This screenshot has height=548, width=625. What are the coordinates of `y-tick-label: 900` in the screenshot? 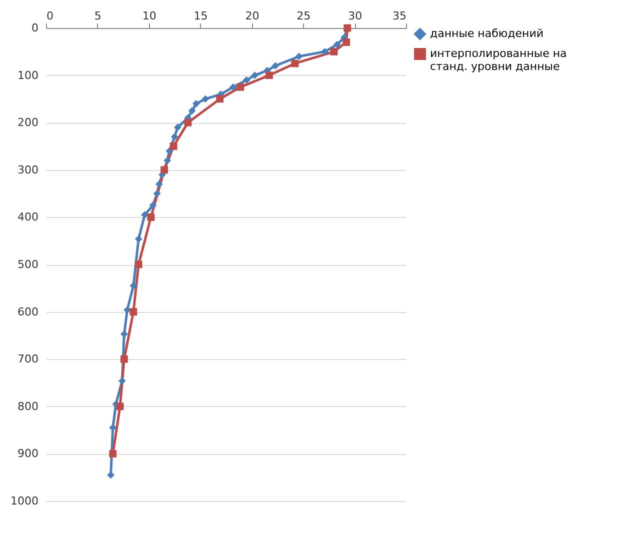 It's located at (28, 453).